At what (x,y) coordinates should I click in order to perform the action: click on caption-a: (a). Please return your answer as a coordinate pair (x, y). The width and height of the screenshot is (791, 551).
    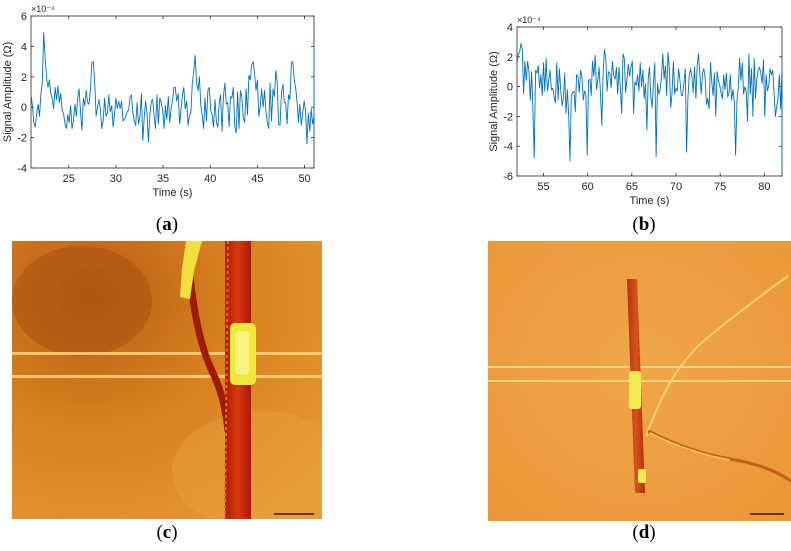
    Looking at the image, I should click on (167, 224).